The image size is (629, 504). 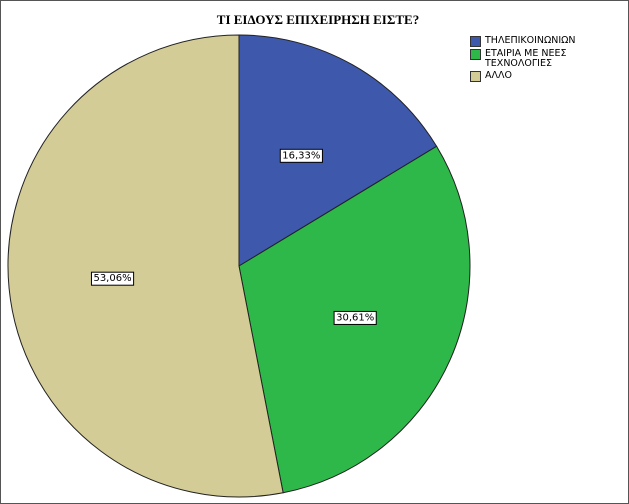 I want to click on legend-label: ΑΛΛΟ, so click(x=498, y=75).